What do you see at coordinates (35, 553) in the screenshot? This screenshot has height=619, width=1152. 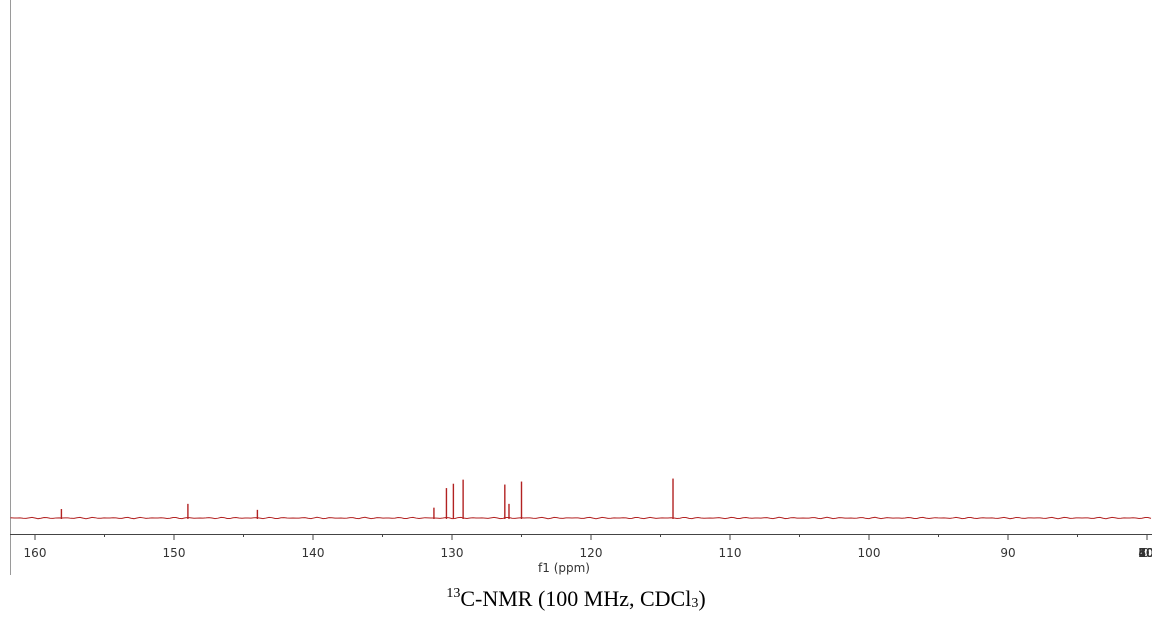 I see `x-tick-label: 160` at bounding box center [35, 553].